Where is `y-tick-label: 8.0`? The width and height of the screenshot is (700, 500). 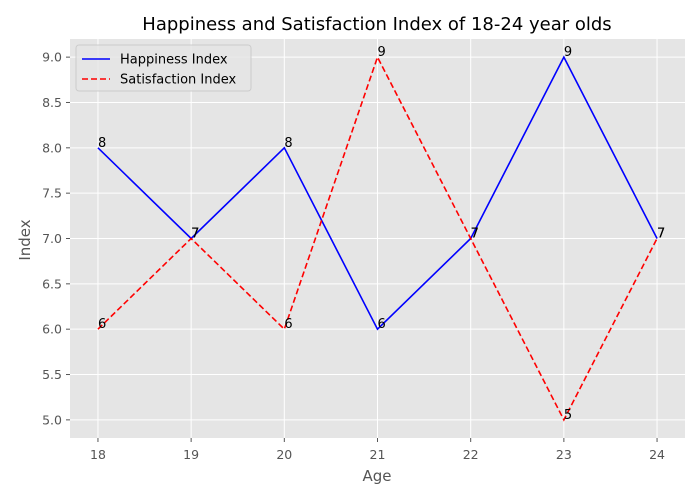
y-tick-label: 8.0 is located at coordinates (52, 147).